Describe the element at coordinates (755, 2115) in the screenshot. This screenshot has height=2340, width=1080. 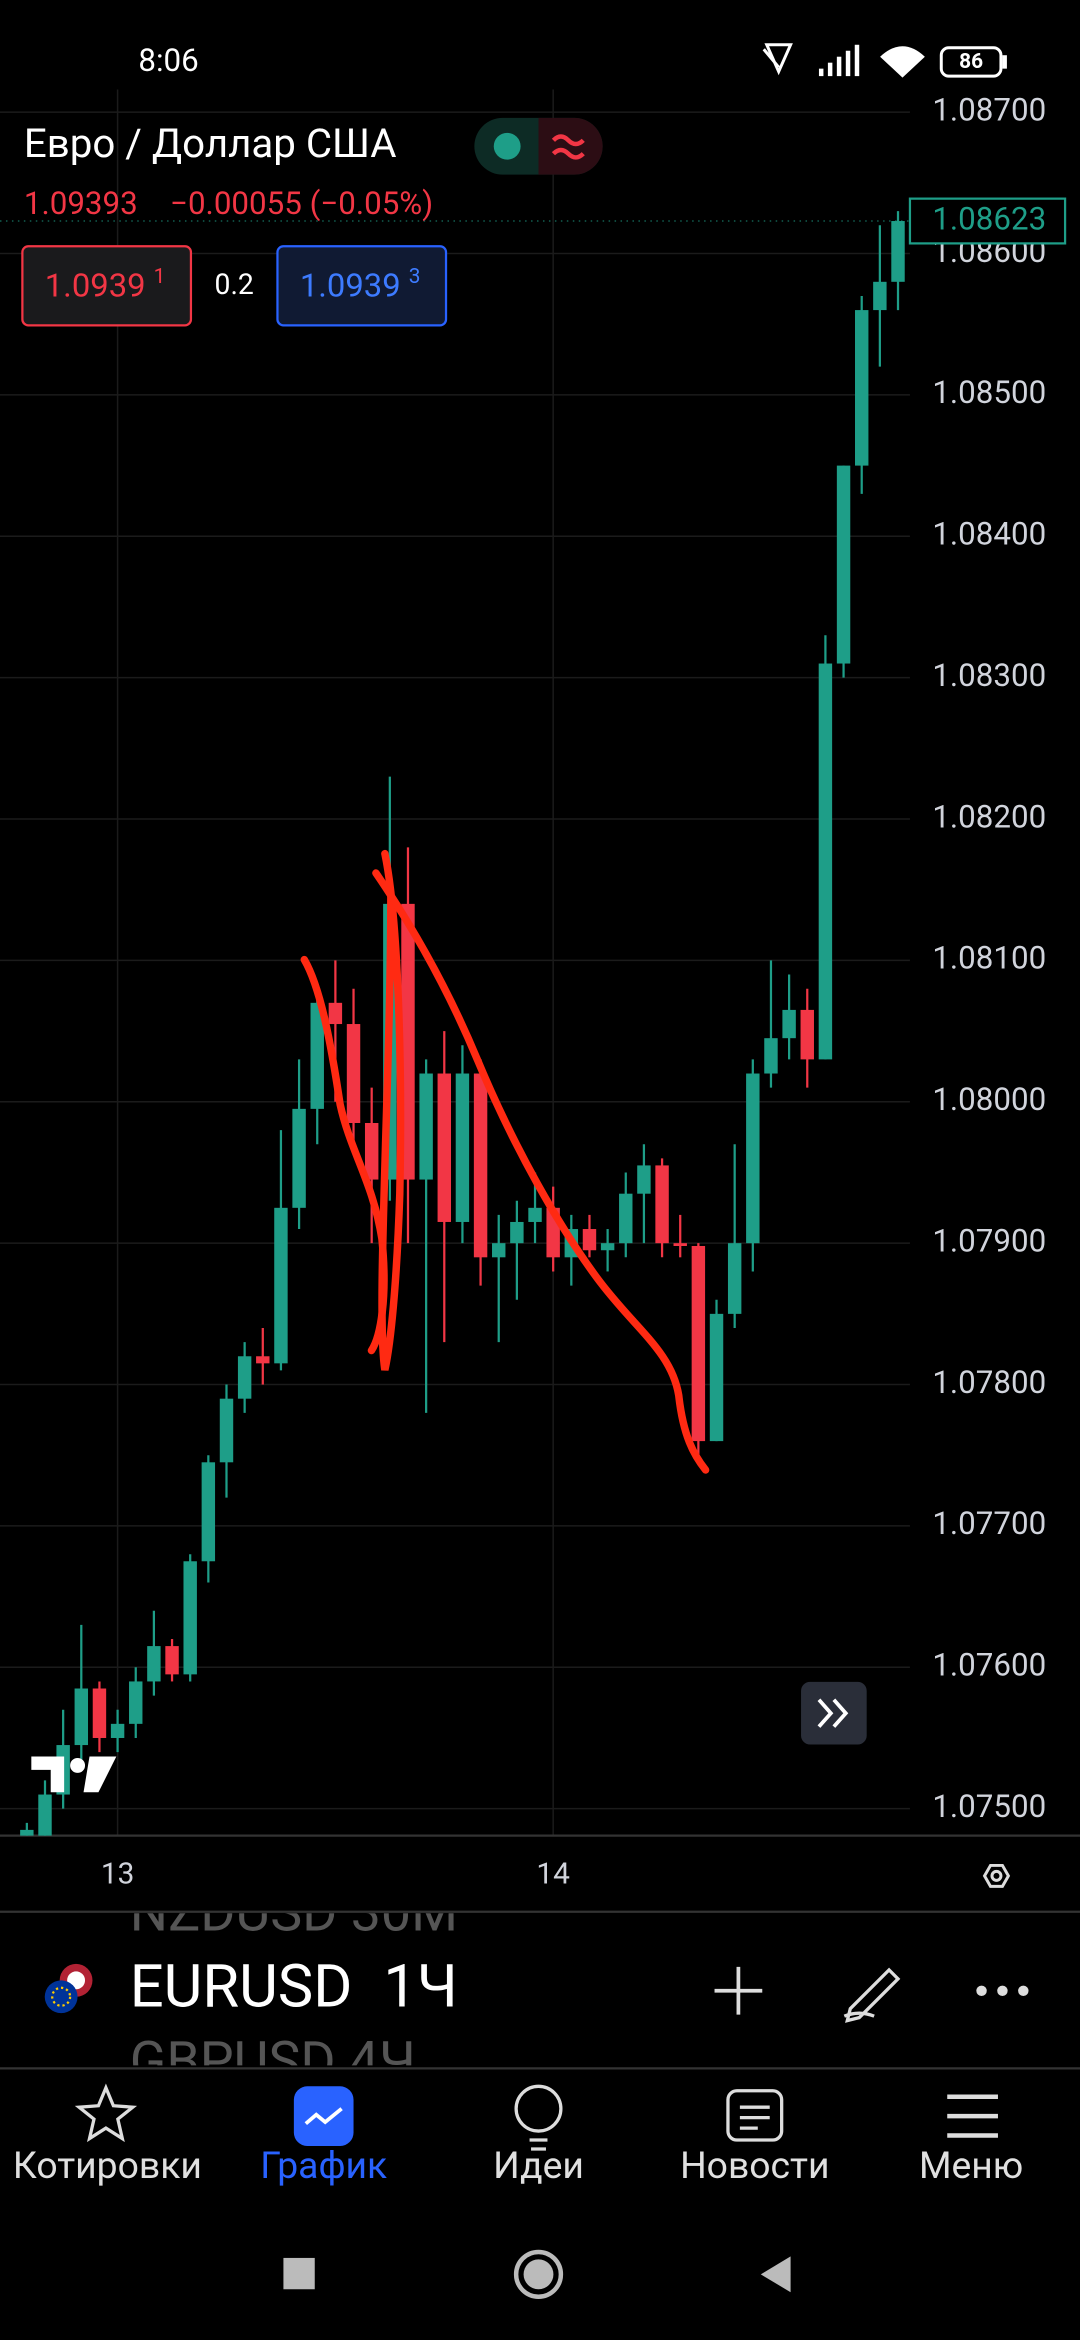
I see `nav-icon-news` at that location.